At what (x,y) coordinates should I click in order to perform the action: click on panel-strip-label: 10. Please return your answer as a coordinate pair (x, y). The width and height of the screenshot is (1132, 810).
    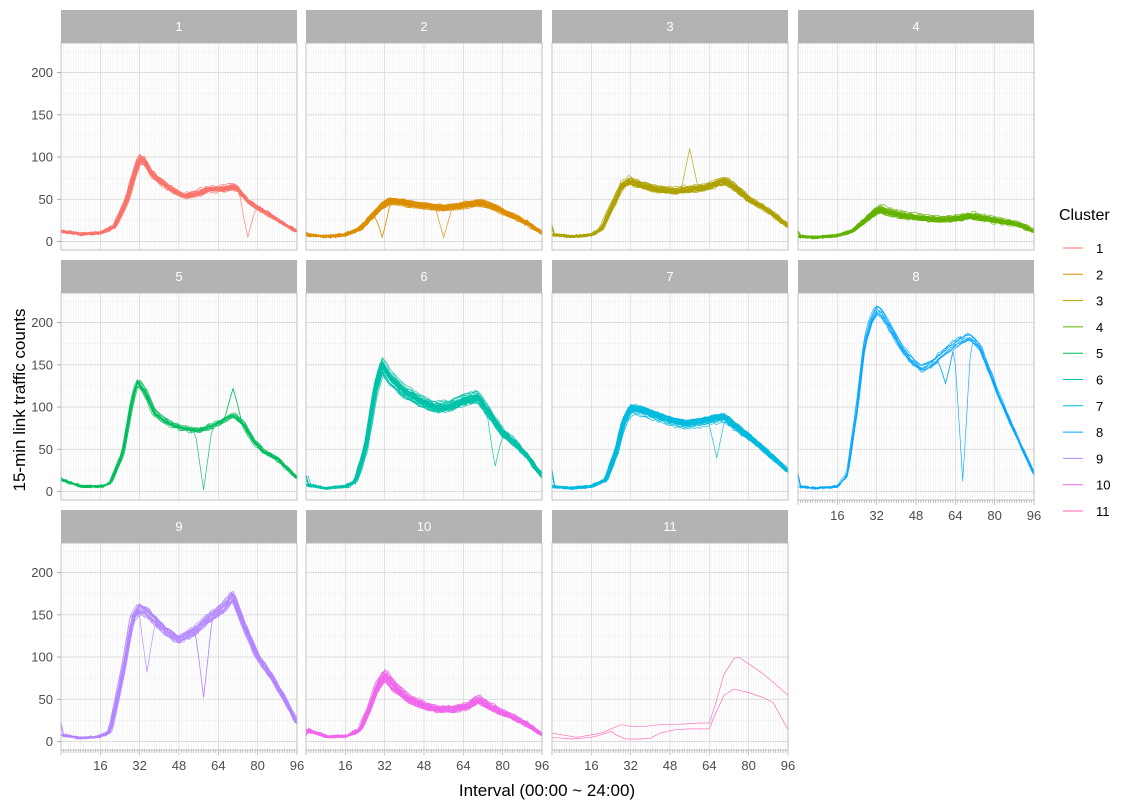
    Looking at the image, I should click on (424, 526).